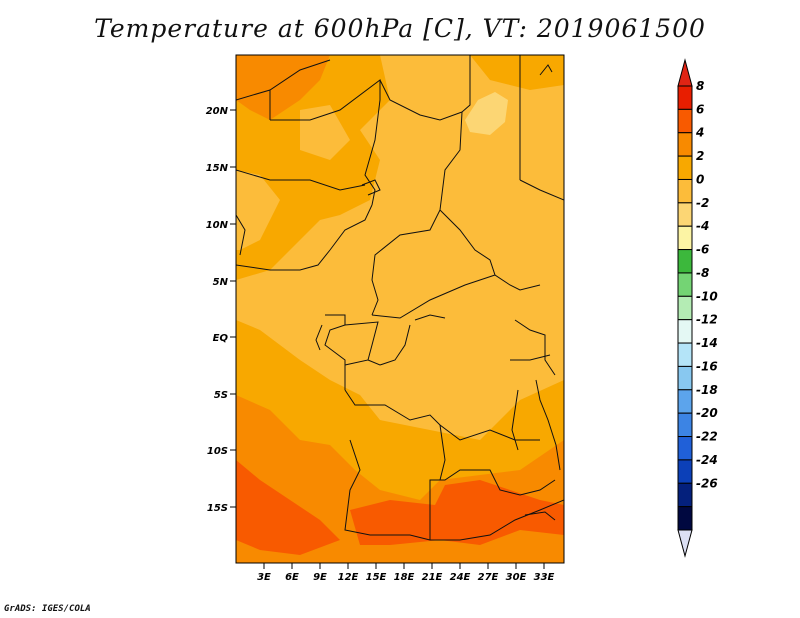 The image size is (800, 618). What do you see at coordinates (258, 210) in the screenshot?
I see `field-region-west-warm` at bounding box center [258, 210].